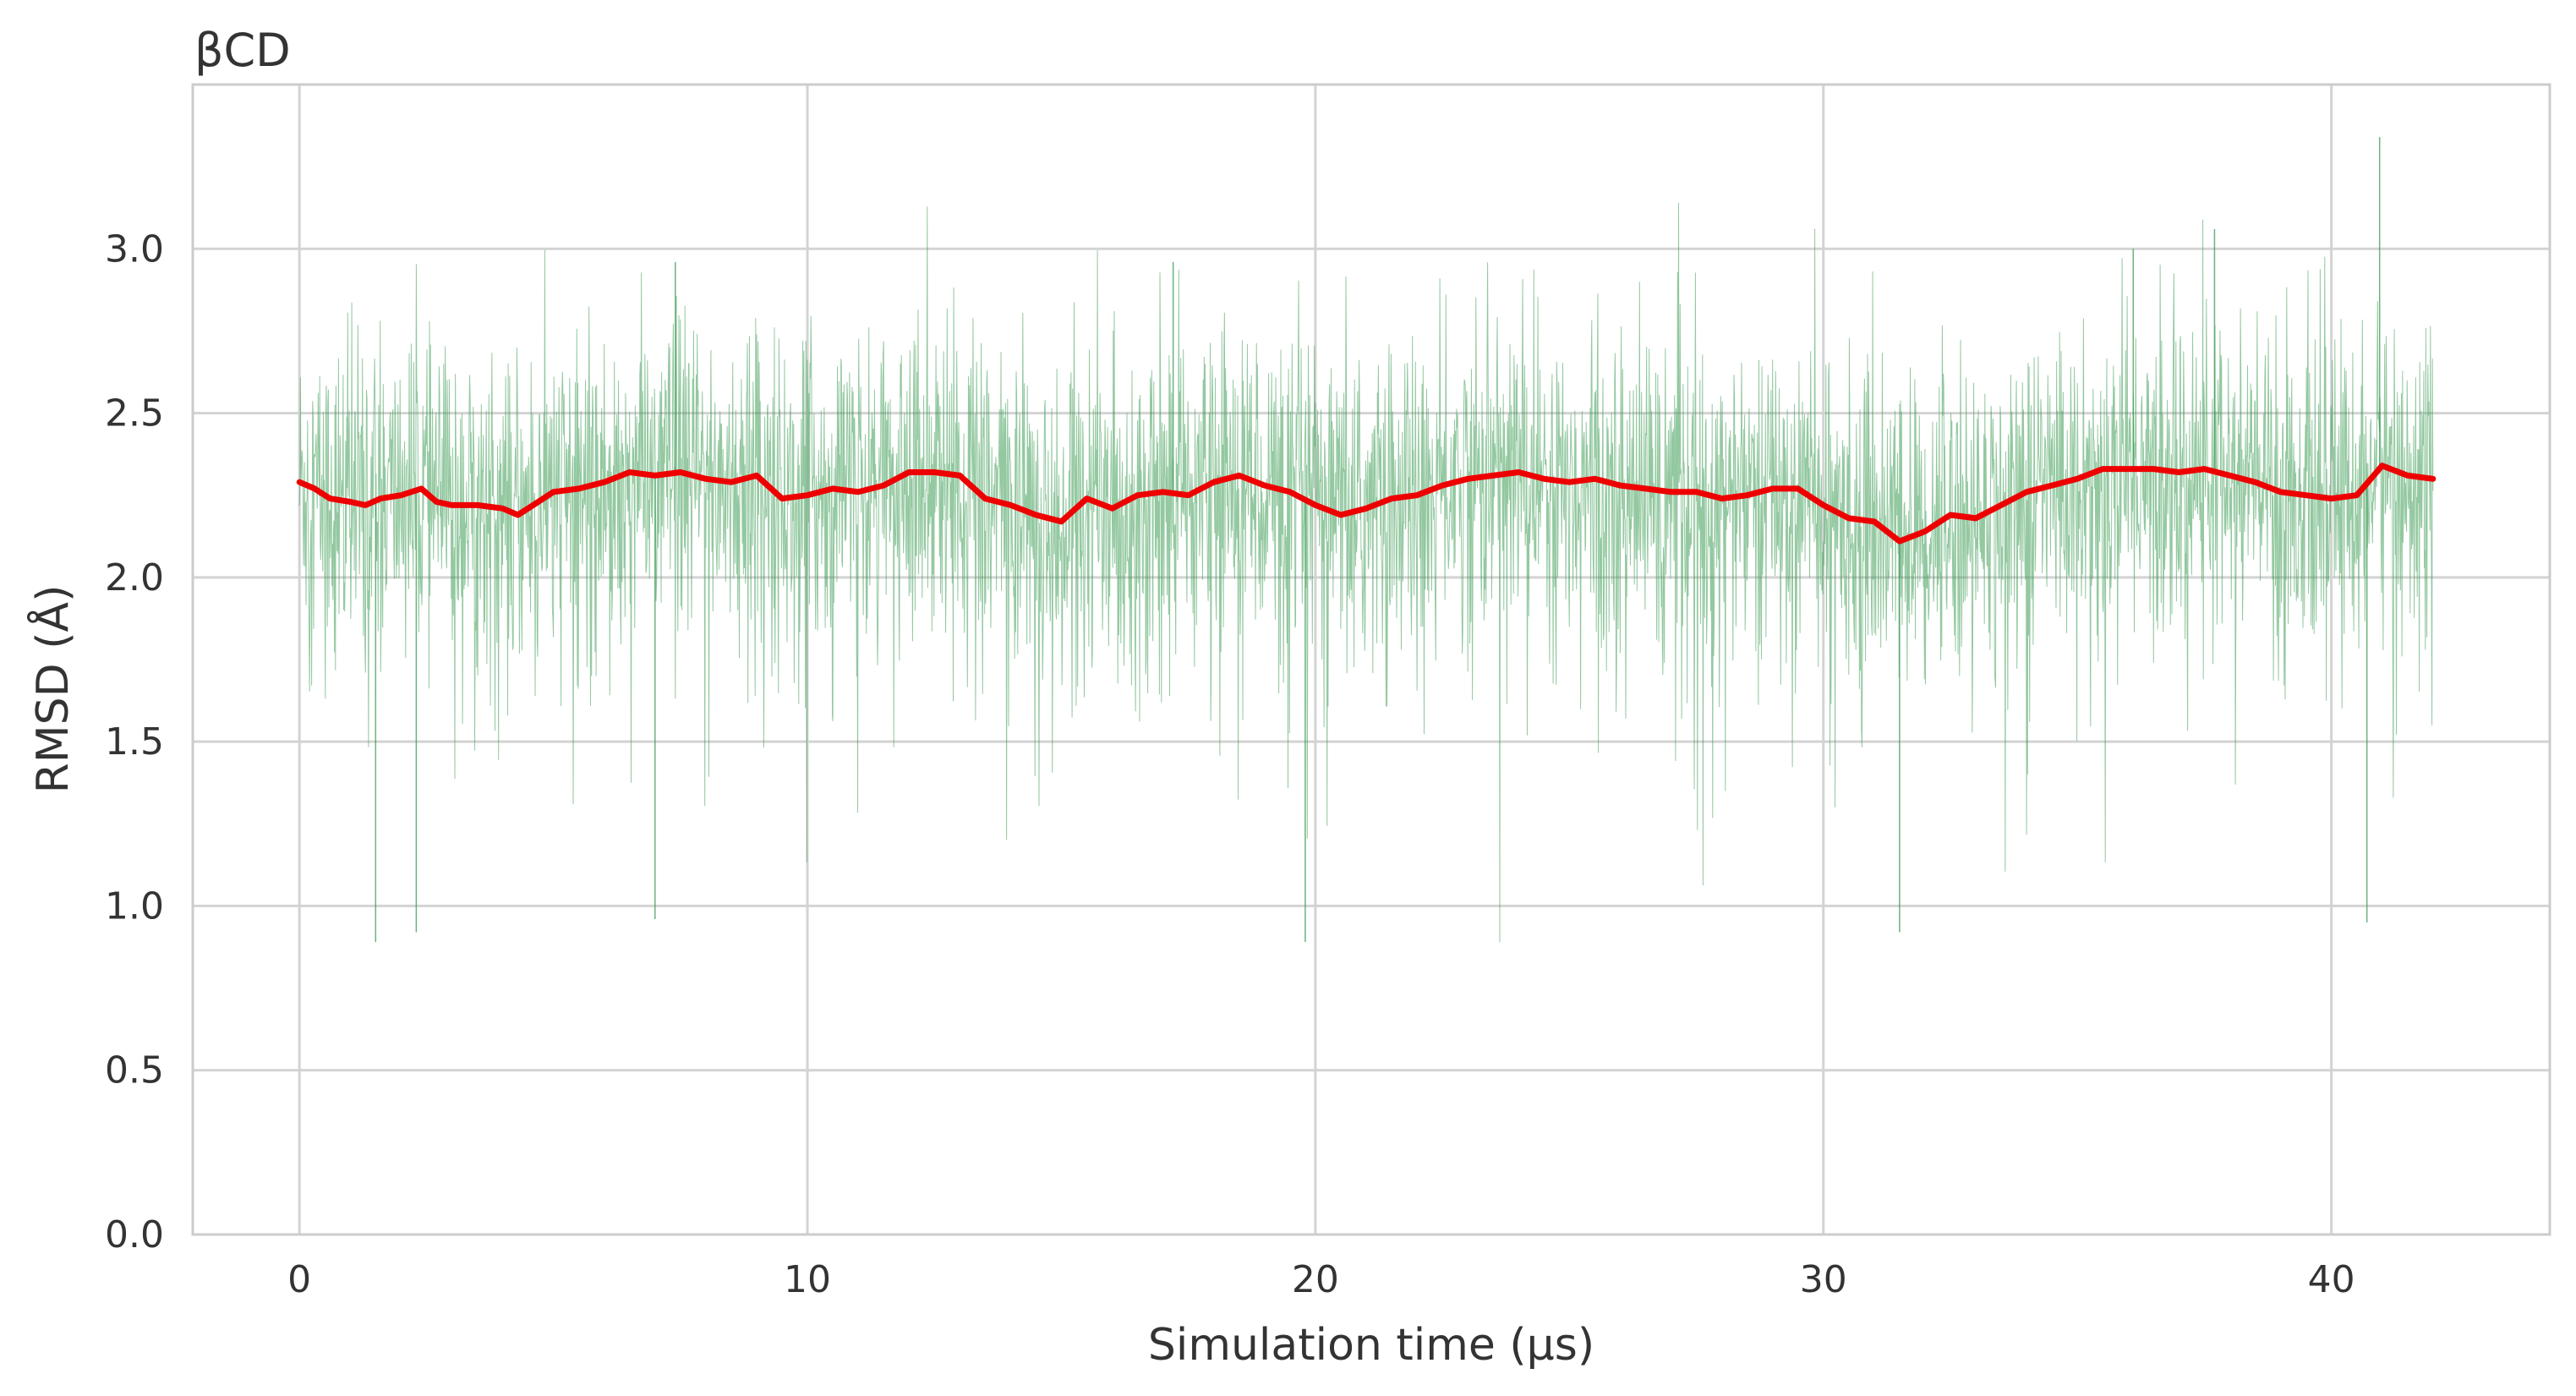 This screenshot has height=1396, width=2576. What do you see at coordinates (134, 577) in the screenshot?
I see `y-tick-label: 2.0` at bounding box center [134, 577].